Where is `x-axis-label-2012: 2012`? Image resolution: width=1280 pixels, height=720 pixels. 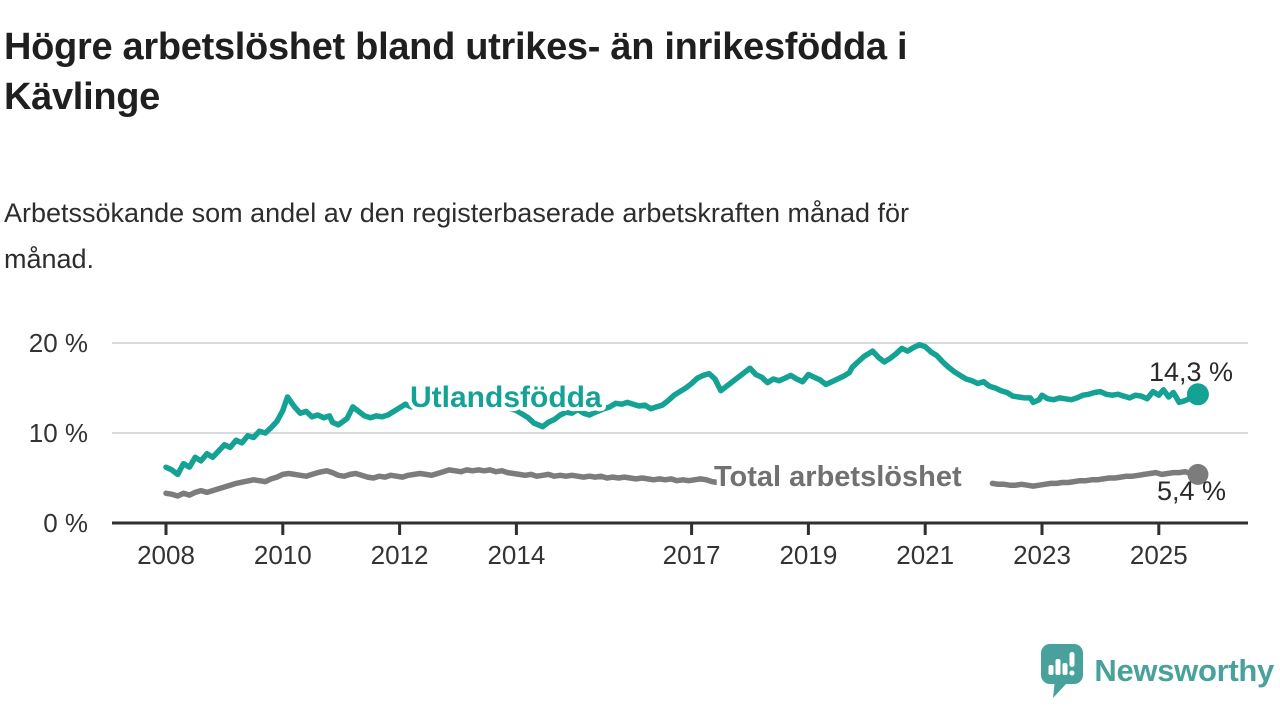
x-axis-label-2012: 2012 is located at coordinates (400, 555).